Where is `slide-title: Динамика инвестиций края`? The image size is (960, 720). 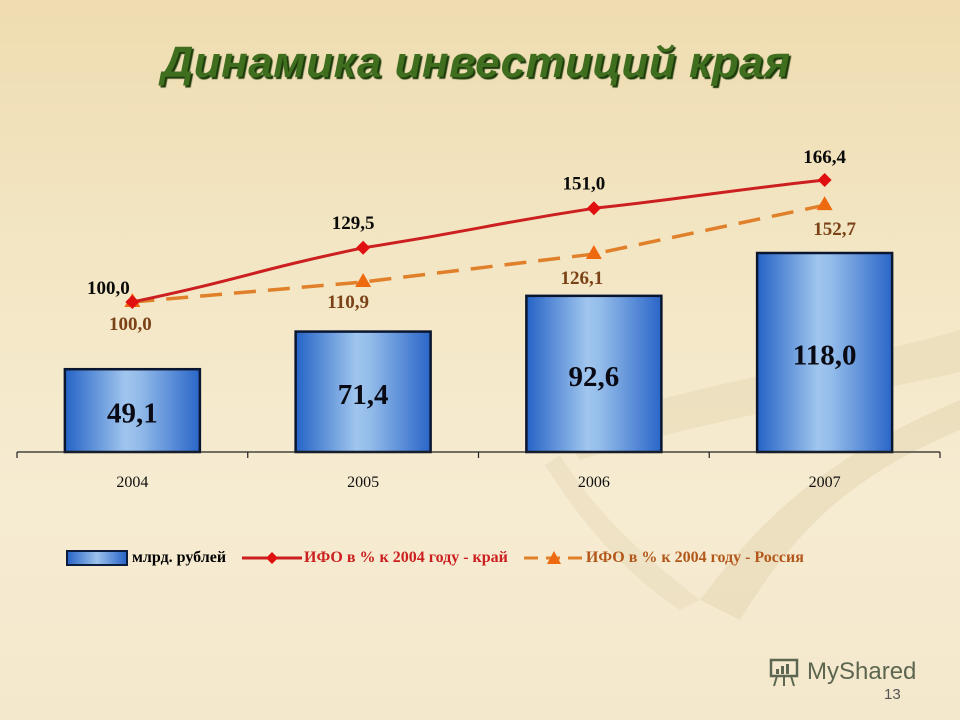
slide-title: Динамика инвестиций края is located at coordinates (476, 62).